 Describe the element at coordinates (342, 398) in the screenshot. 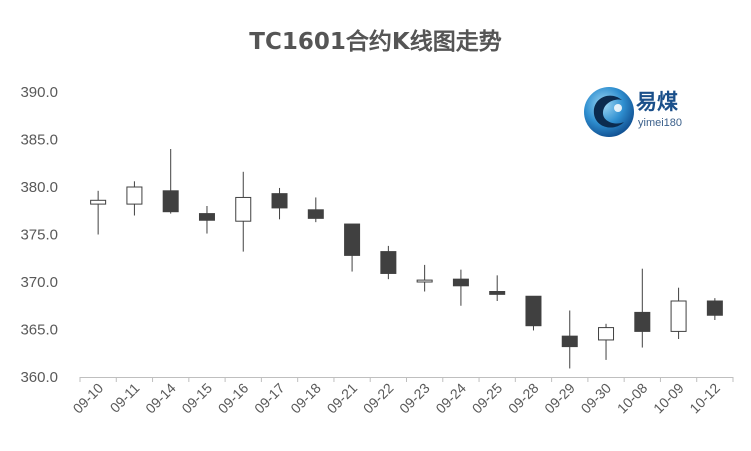

I see `x-tick-label: 09-21` at that location.